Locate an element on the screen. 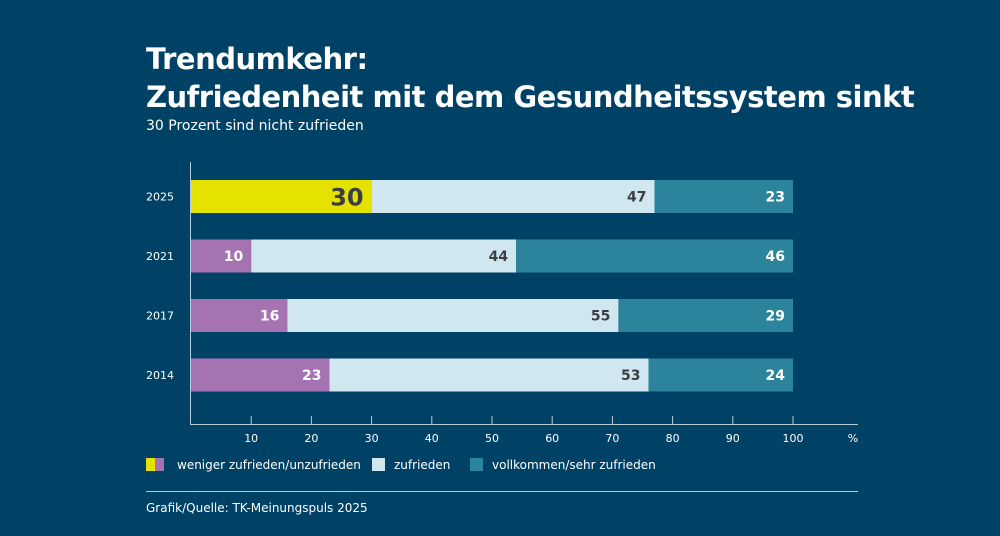  x-tick-label: 70 is located at coordinates (612, 438).